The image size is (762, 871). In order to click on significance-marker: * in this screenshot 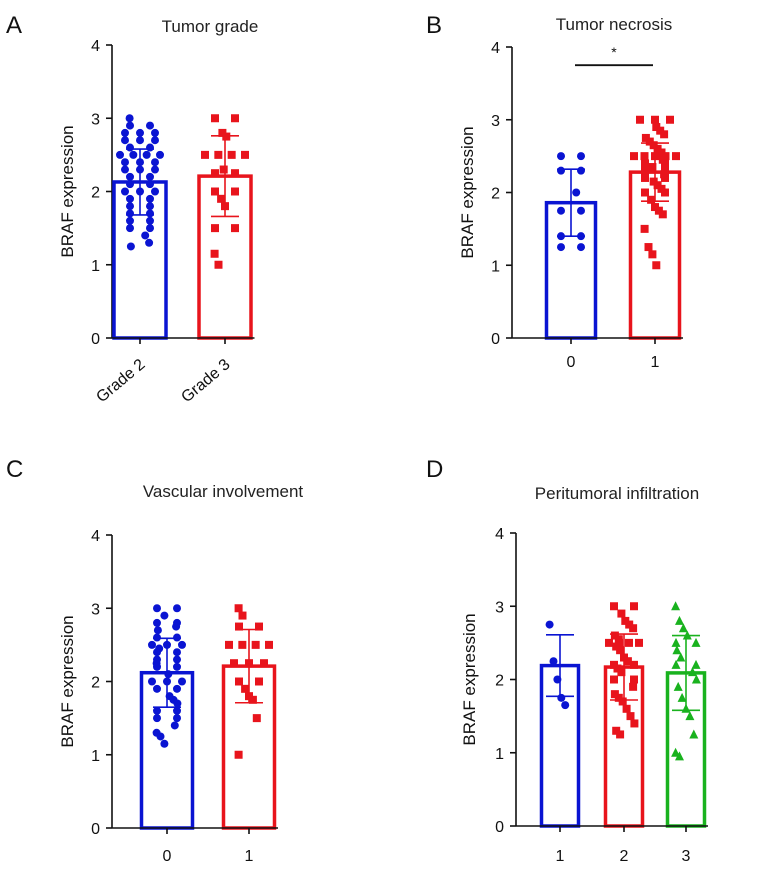, I will do `click(614, 52)`.